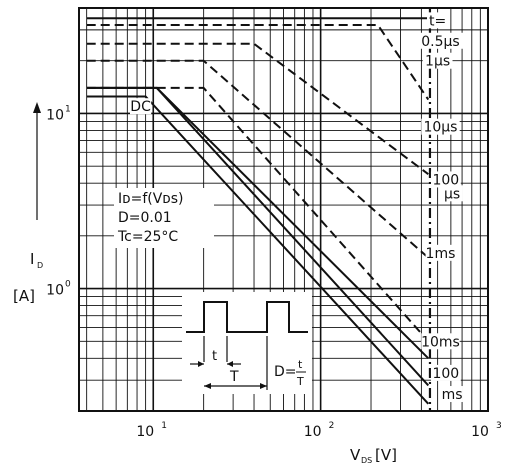 This screenshot has height=466, width=514. I want to click on x-axis-symbol: V, so click(355, 455).